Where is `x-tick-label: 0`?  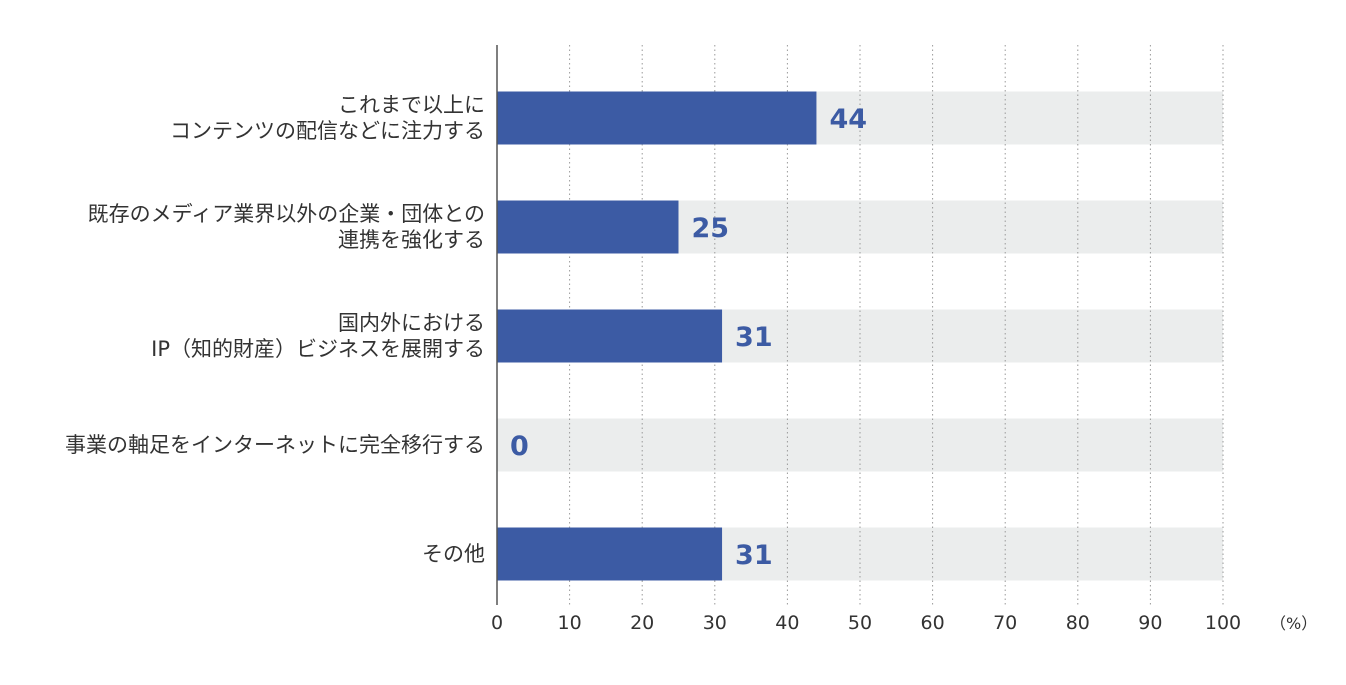 x-tick-label: 0 is located at coordinates (497, 623).